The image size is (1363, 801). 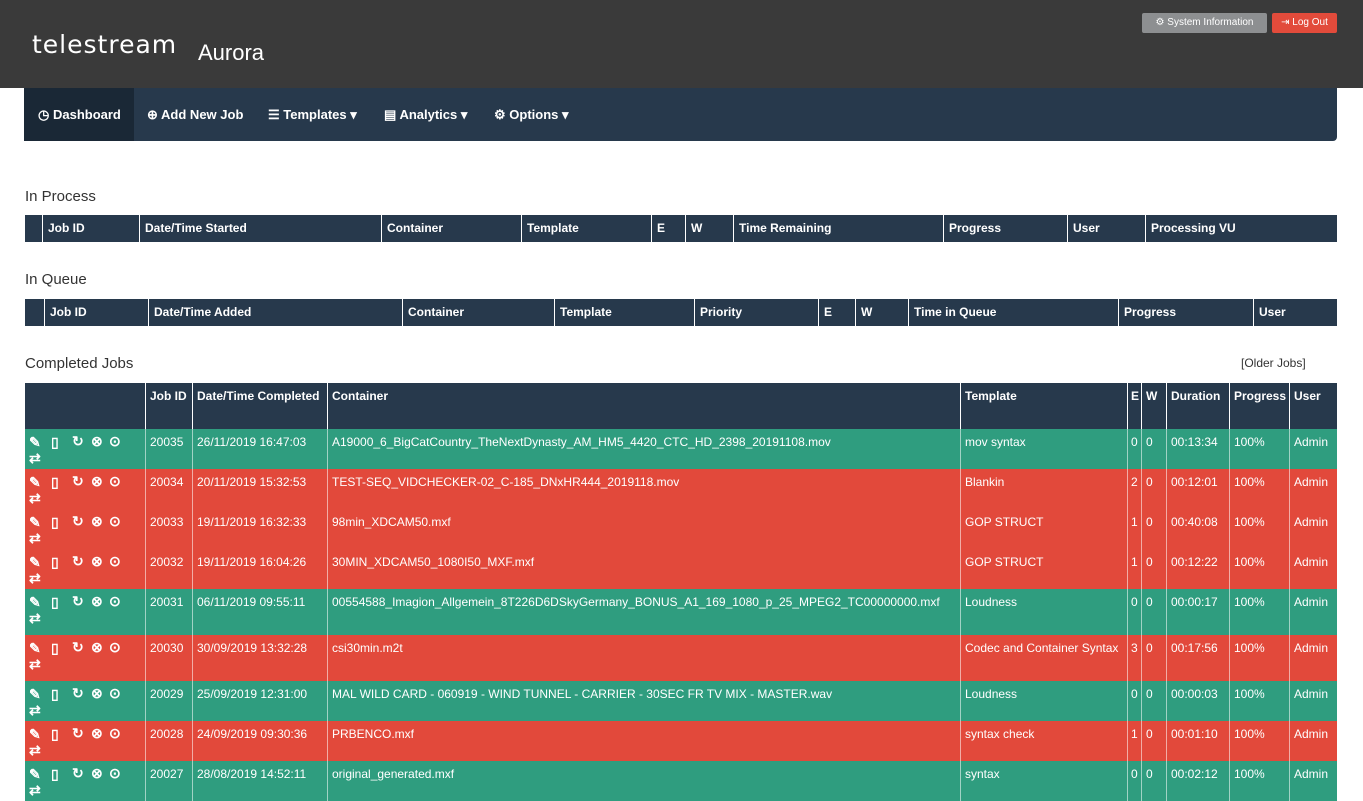 I want to click on nav-analytics: ▤ Analytics ▾, so click(x=425, y=114).